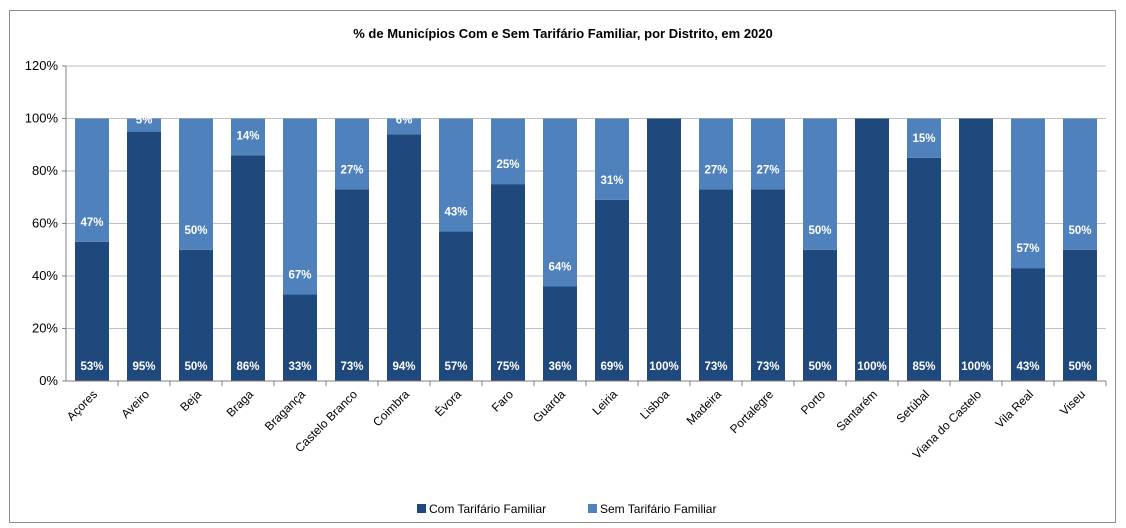 This screenshot has height=528, width=1126. What do you see at coordinates (1027, 367) in the screenshot?
I see `data-label-com: 43%` at bounding box center [1027, 367].